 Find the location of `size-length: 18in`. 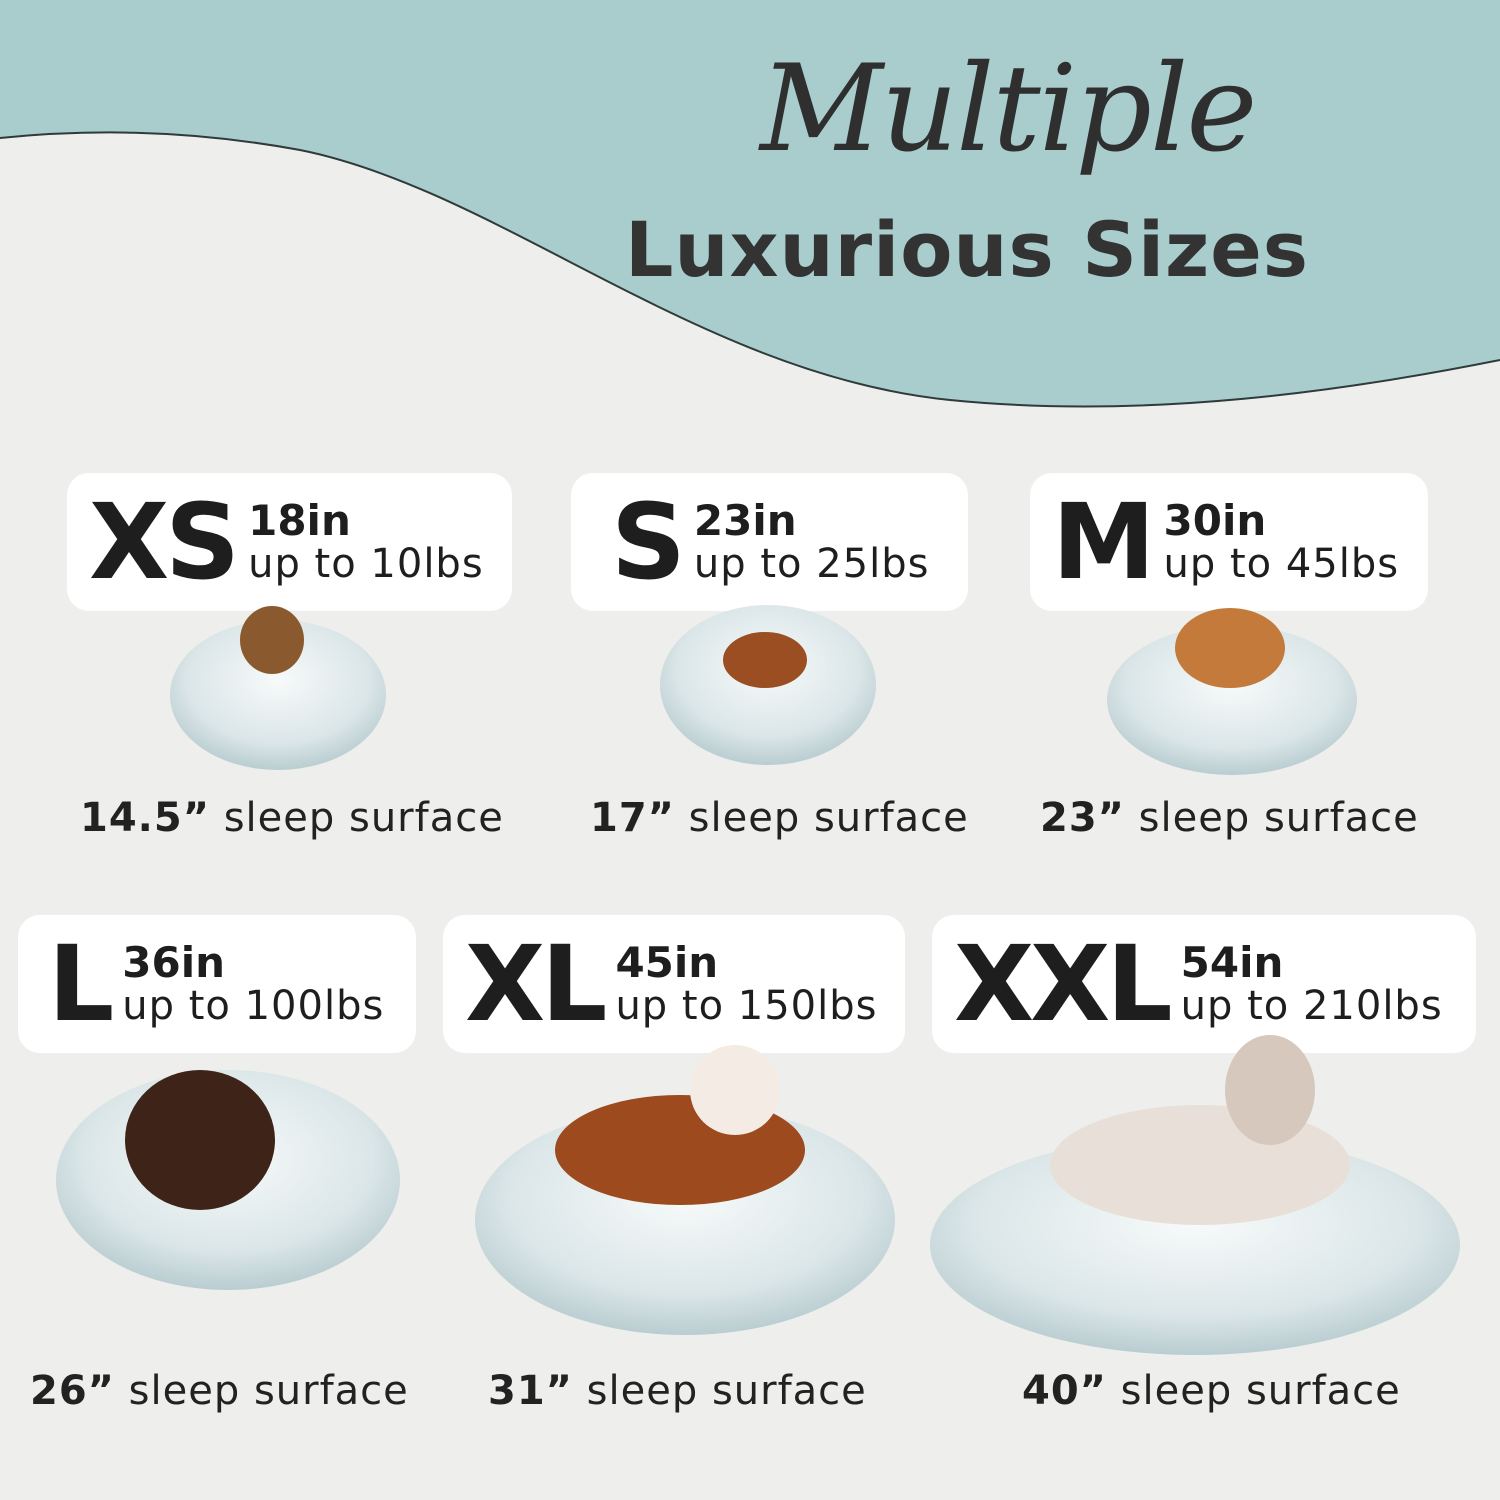

size-length: 18in is located at coordinates (299, 520).